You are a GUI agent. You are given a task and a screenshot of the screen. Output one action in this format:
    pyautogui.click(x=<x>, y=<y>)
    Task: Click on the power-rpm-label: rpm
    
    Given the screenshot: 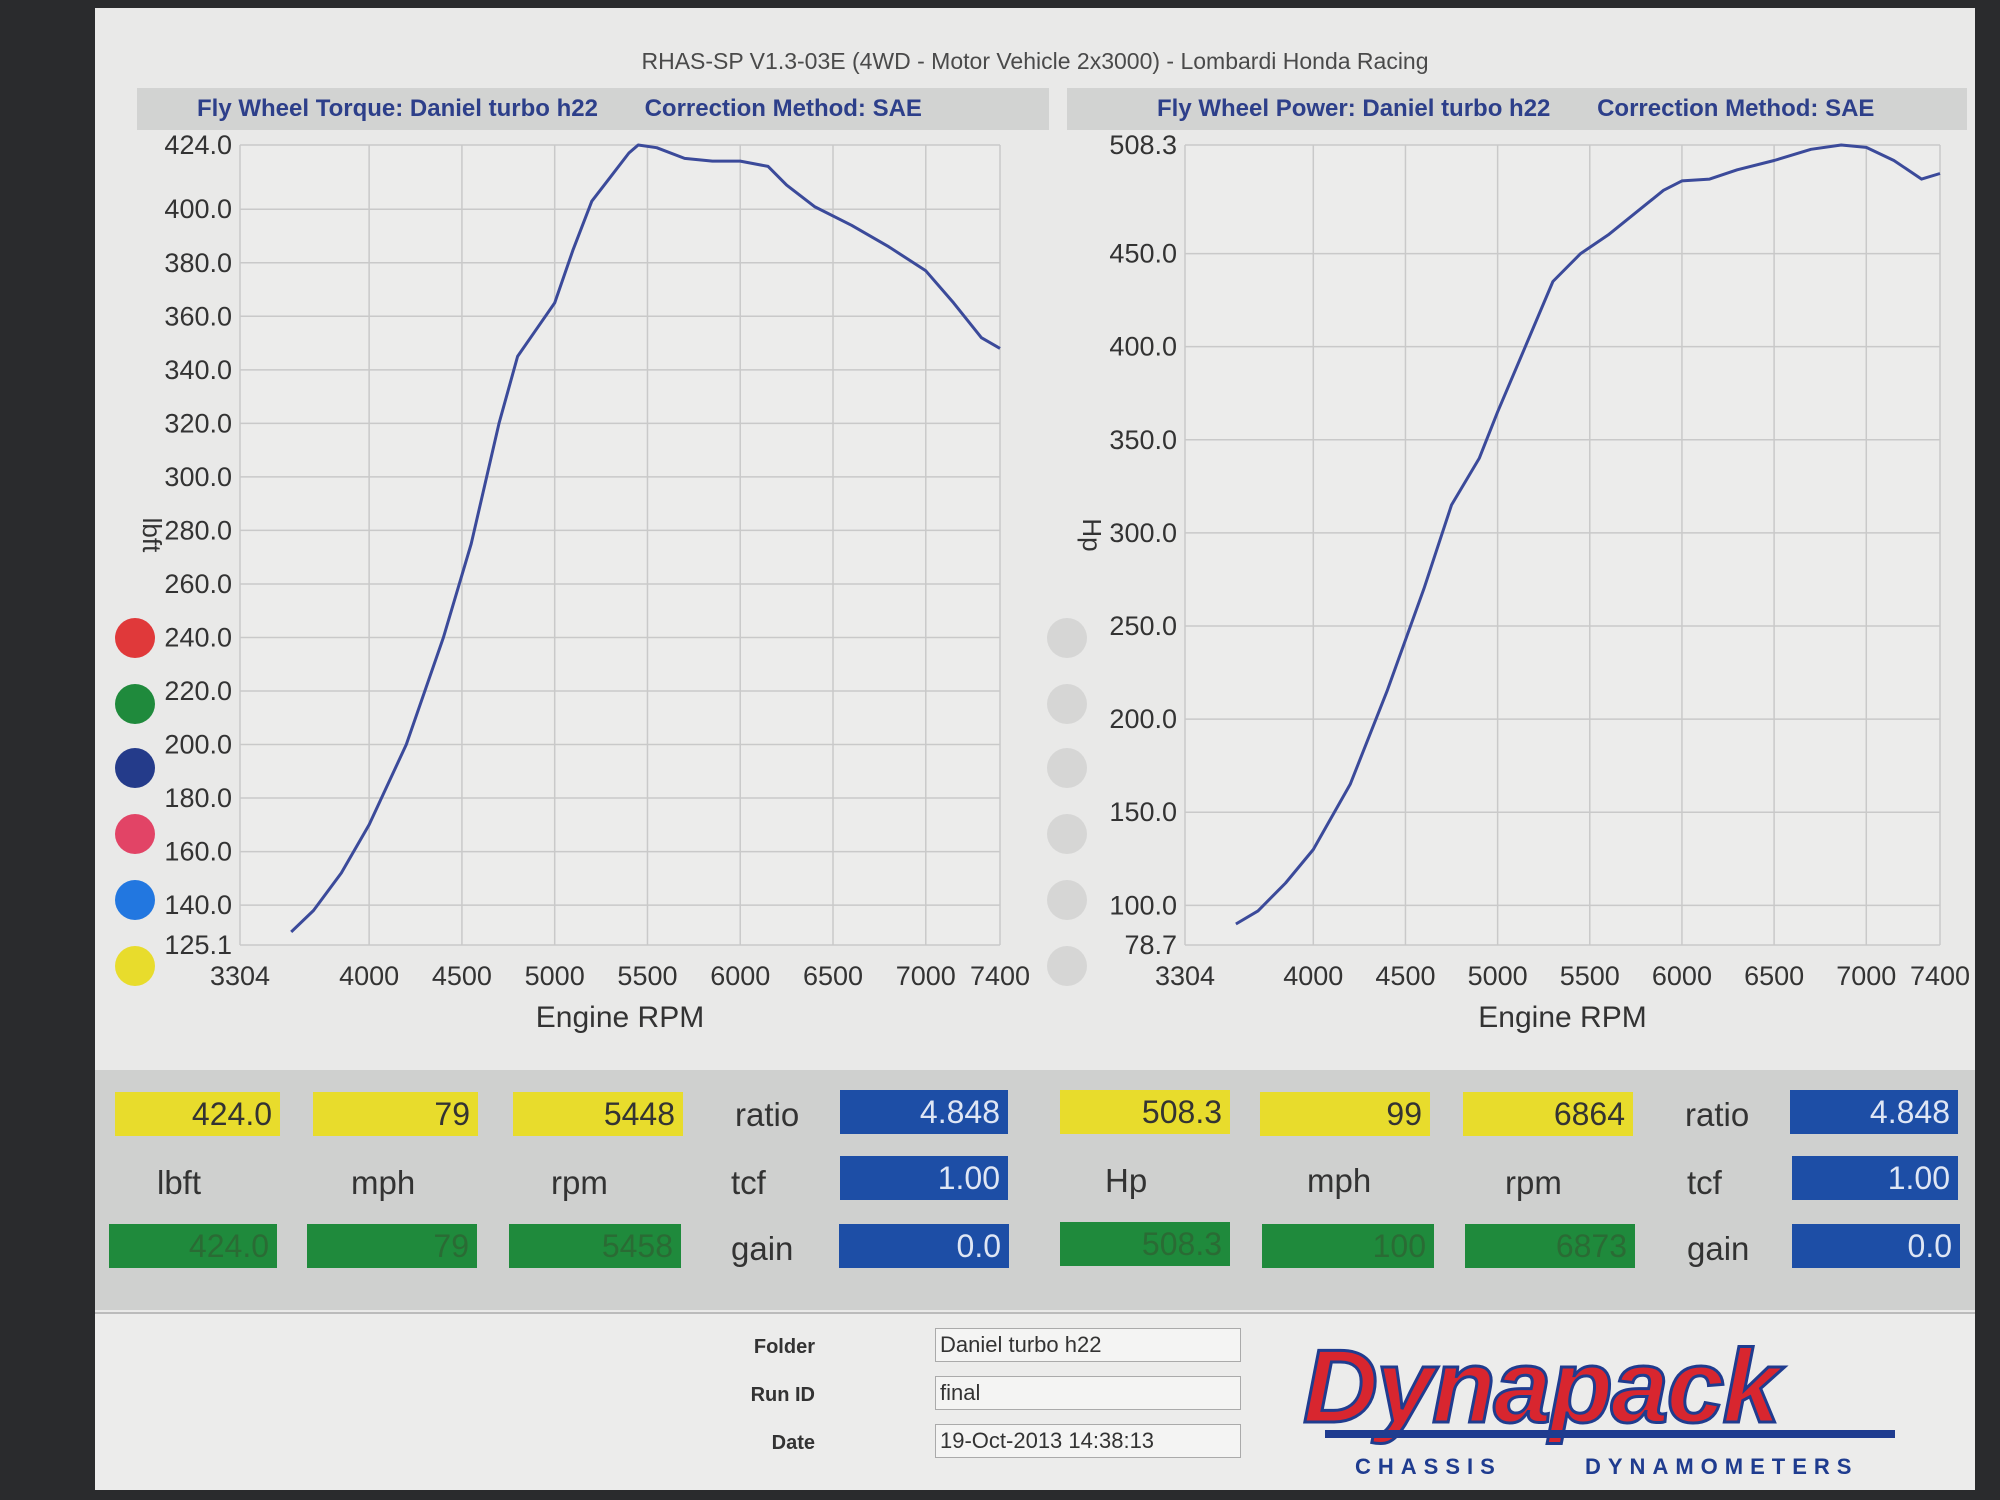 What is the action you would take?
    pyautogui.click(x=1533, y=1182)
    